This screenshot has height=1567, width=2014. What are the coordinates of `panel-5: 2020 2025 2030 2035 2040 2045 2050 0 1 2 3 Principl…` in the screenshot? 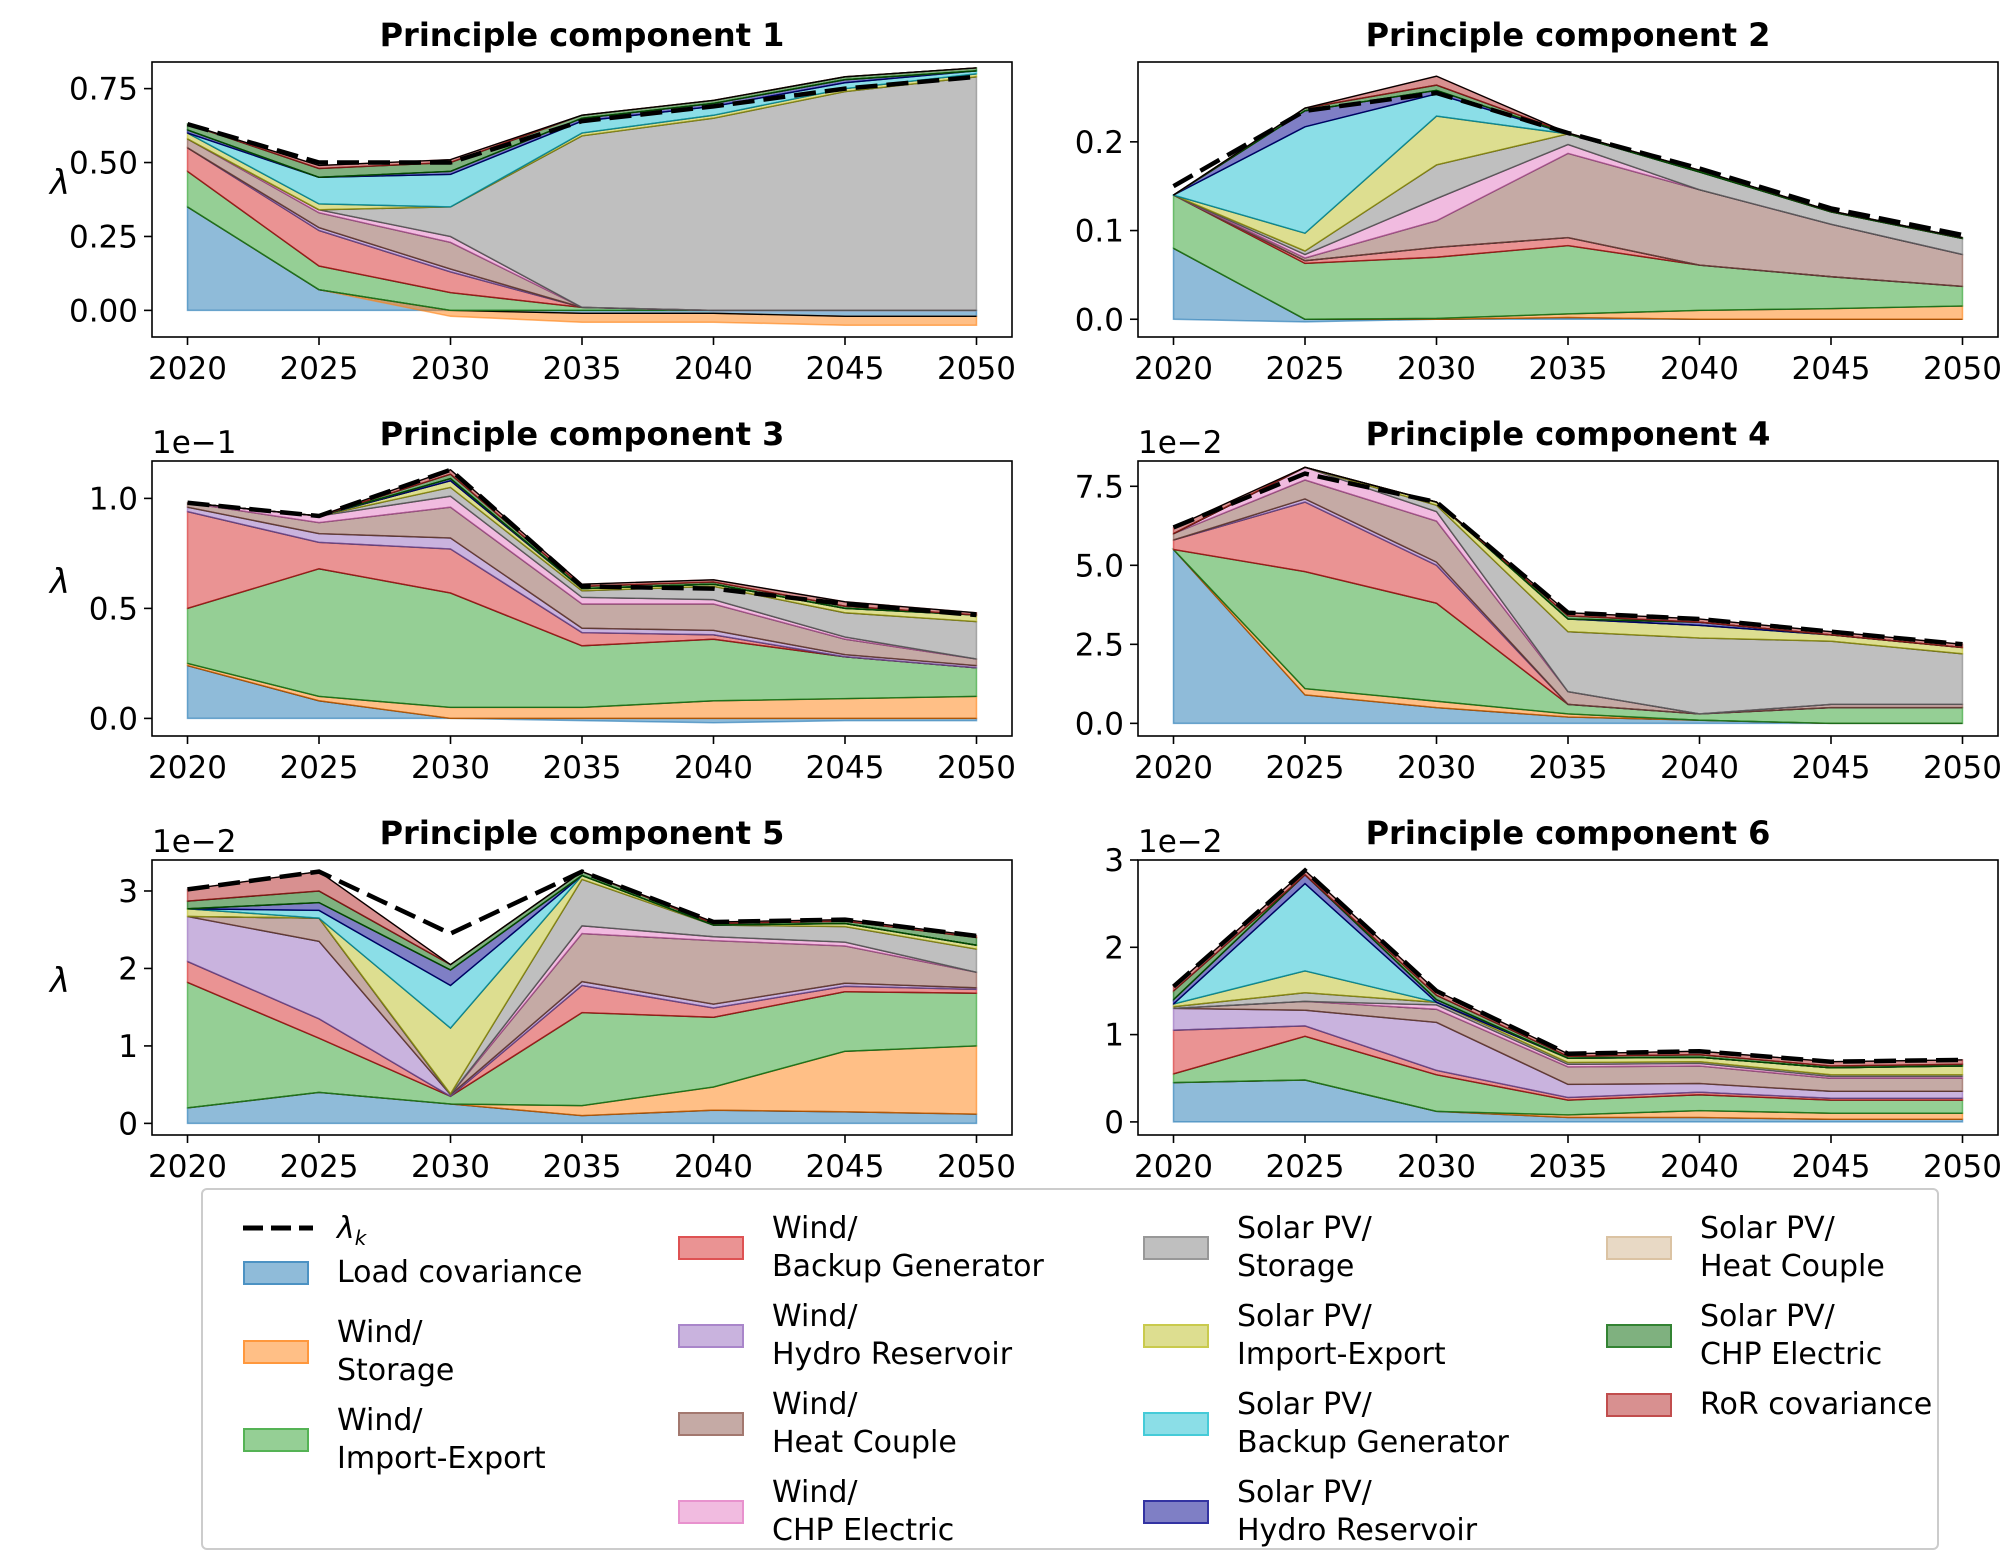 It's located at (532, 999).